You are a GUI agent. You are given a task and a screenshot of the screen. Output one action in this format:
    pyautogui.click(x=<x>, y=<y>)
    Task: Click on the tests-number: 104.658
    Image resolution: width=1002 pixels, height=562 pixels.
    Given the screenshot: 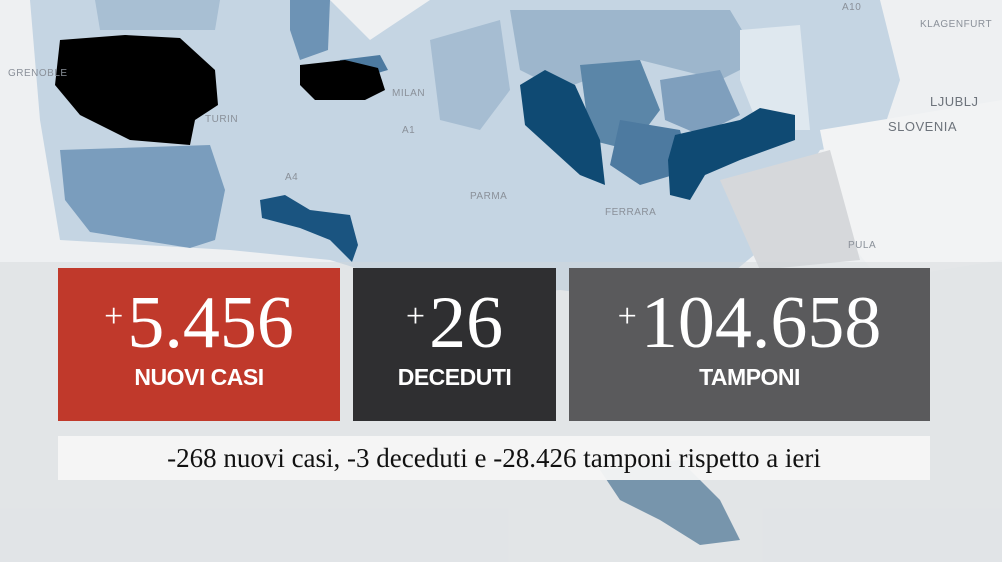 What is the action you would take?
    pyautogui.click(x=761, y=323)
    